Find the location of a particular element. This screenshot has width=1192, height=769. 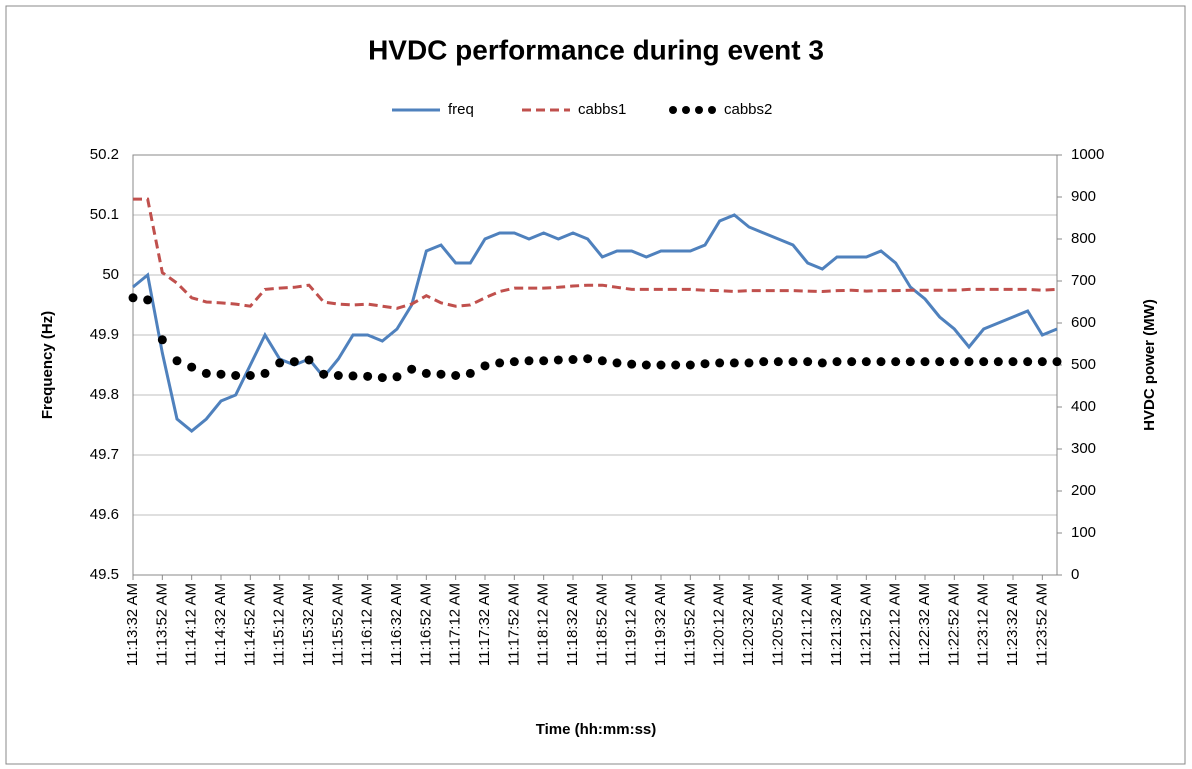

y-tick-label: 49.9 is located at coordinates (104, 334).